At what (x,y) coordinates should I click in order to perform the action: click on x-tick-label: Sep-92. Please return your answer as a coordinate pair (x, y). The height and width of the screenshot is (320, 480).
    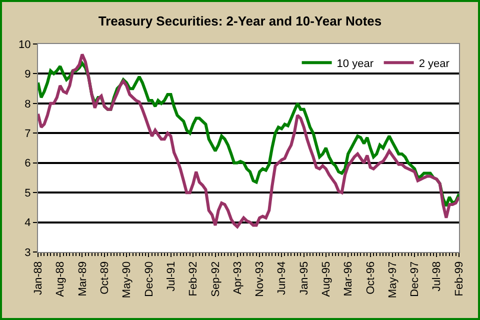
    Looking at the image, I should click on (216, 279).